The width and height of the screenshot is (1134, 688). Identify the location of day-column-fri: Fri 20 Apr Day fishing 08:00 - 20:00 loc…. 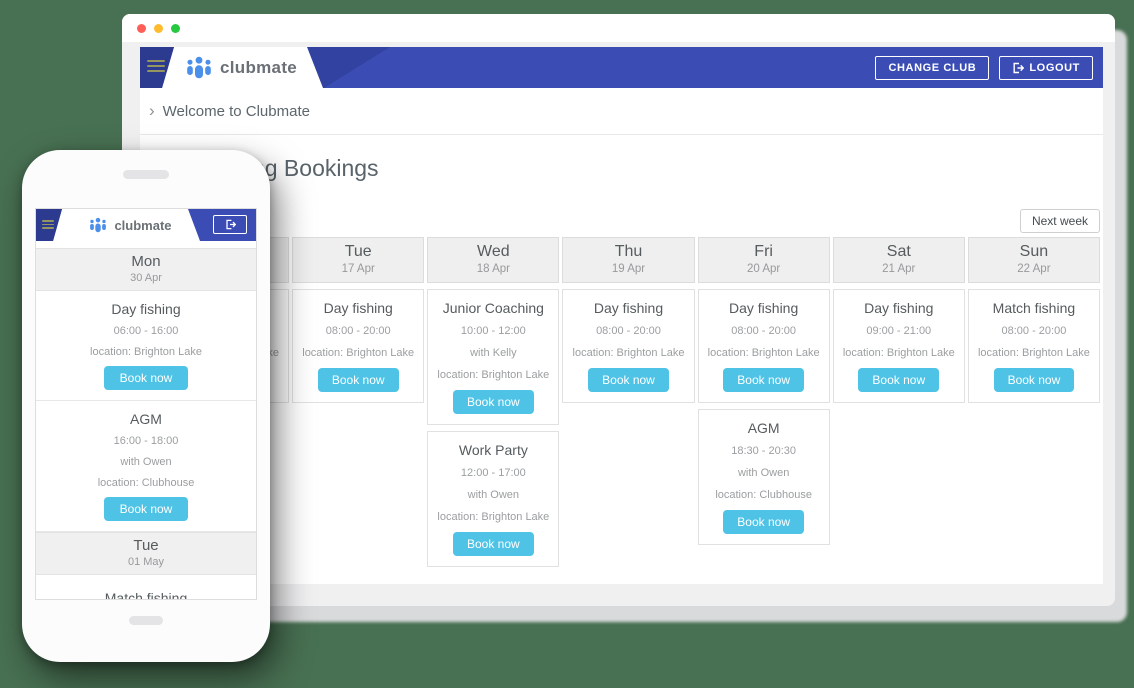
(763, 402).